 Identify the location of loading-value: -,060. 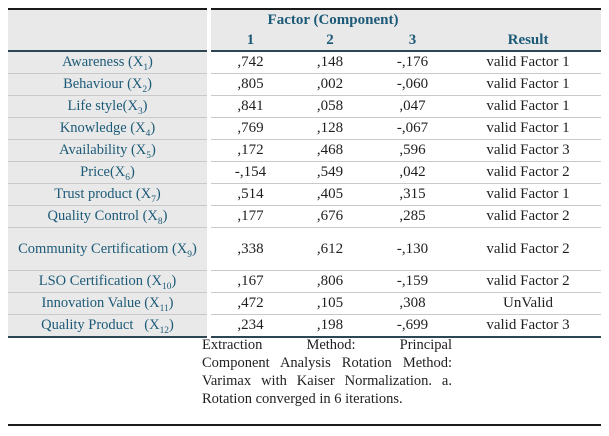
(413, 84).